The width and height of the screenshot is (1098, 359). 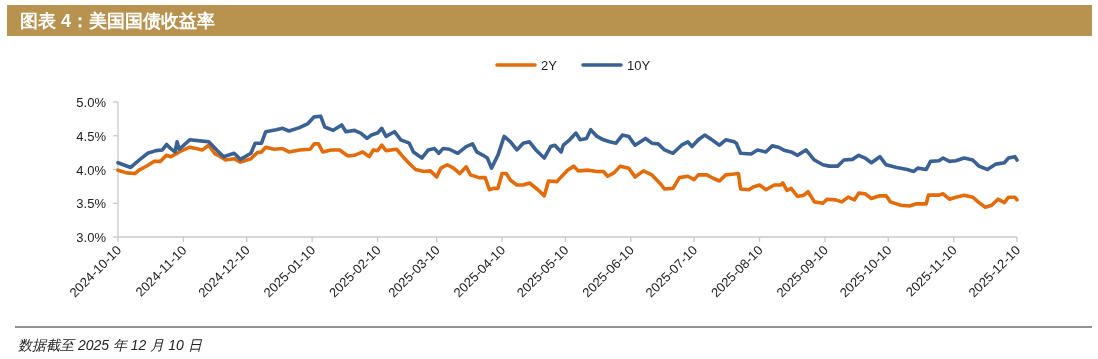 What do you see at coordinates (91, 237) in the screenshot?
I see `y-tick-label: 3.0%` at bounding box center [91, 237].